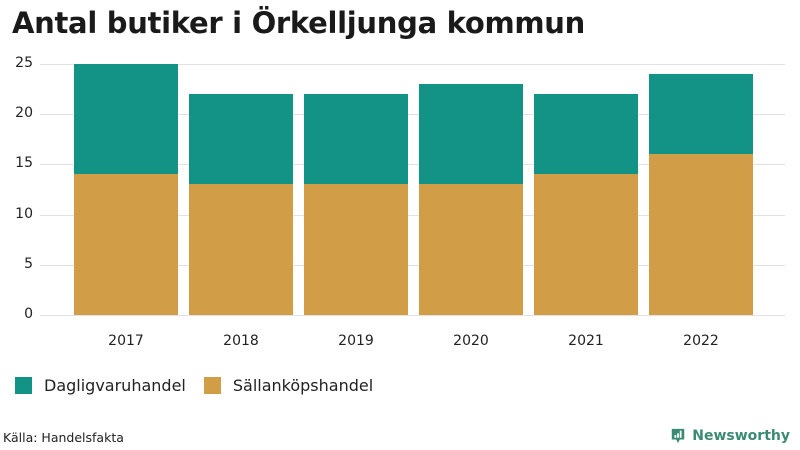 The width and height of the screenshot is (800, 450). Describe the element at coordinates (678, 436) in the screenshot. I see `newsworthy-logo-icon` at that location.